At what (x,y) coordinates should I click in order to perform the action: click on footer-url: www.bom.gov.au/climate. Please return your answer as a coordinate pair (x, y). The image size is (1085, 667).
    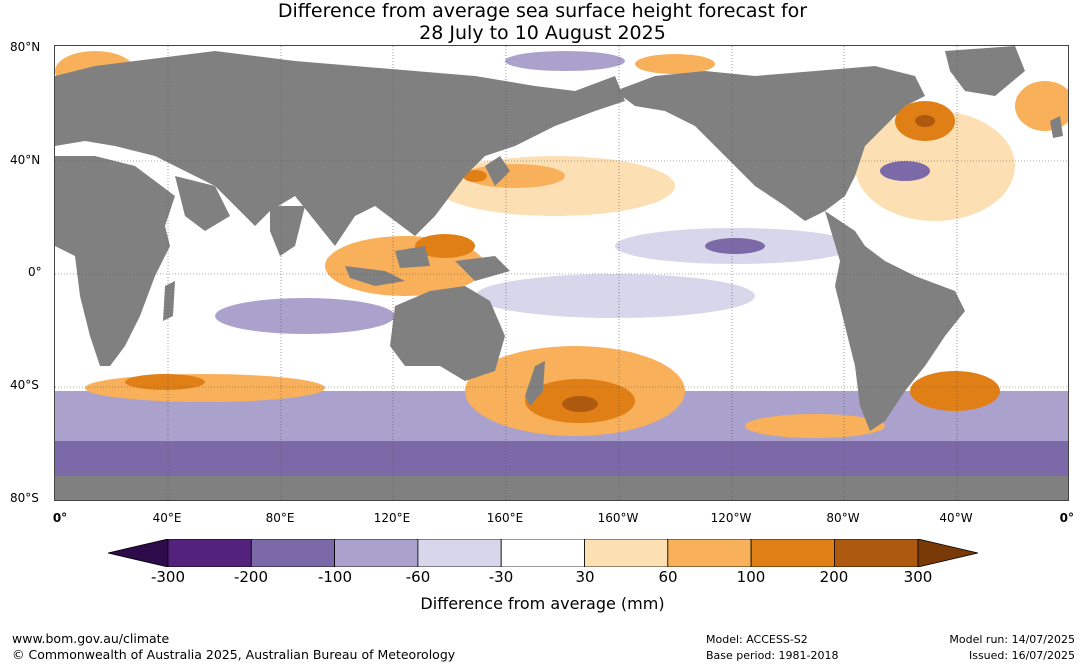
    Looking at the image, I should click on (91, 638).